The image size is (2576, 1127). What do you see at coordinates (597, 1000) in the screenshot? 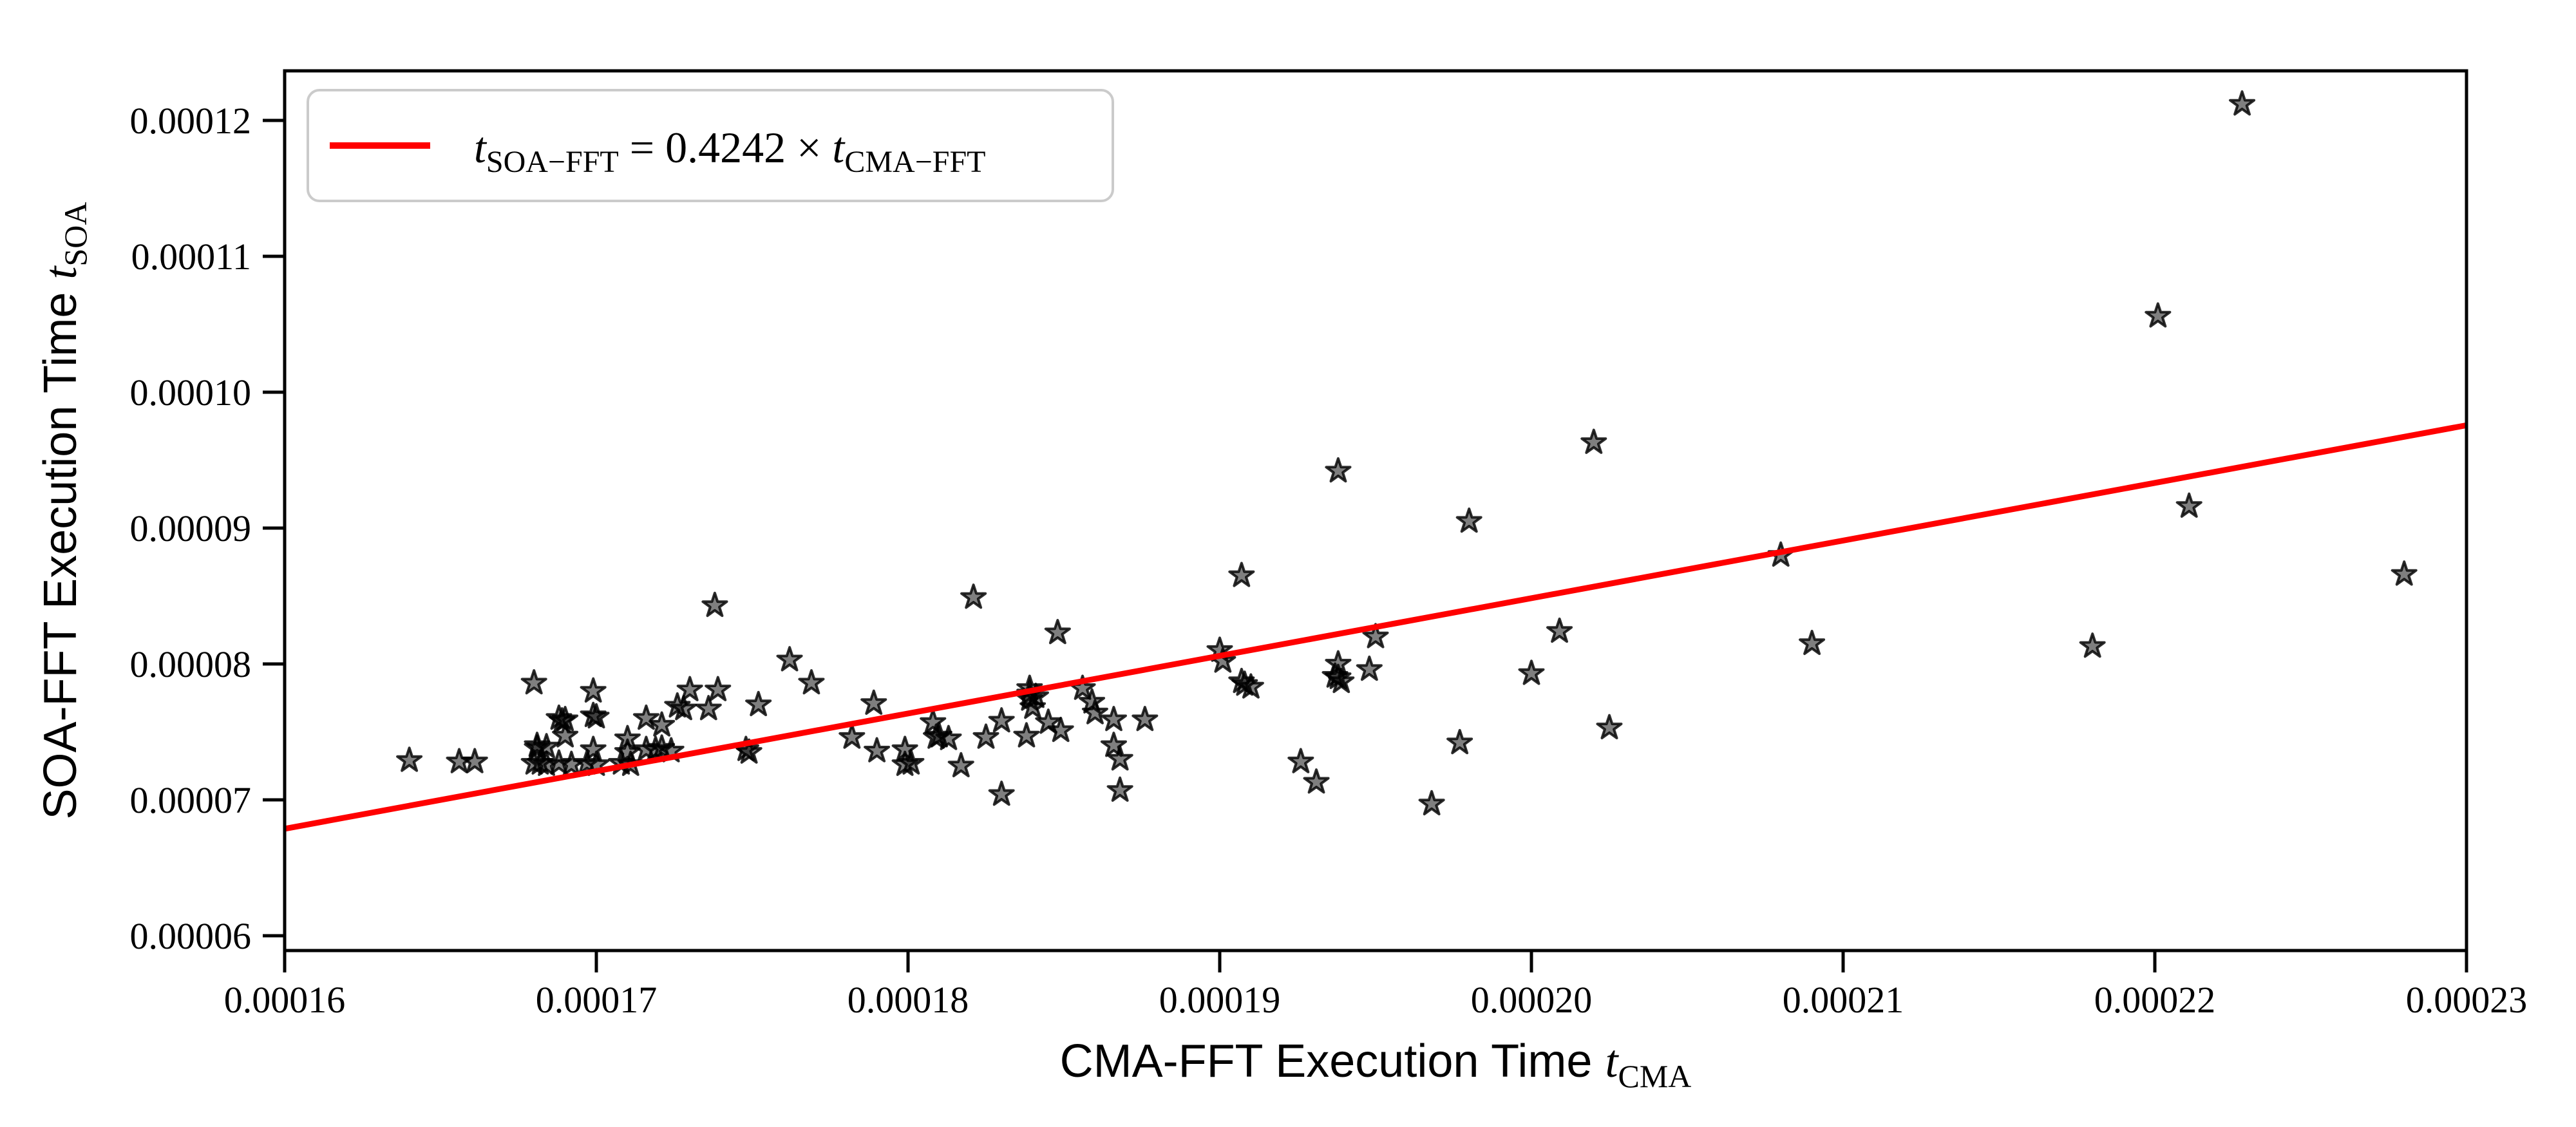
I see `x-tick-label: 0.00017` at bounding box center [597, 1000].